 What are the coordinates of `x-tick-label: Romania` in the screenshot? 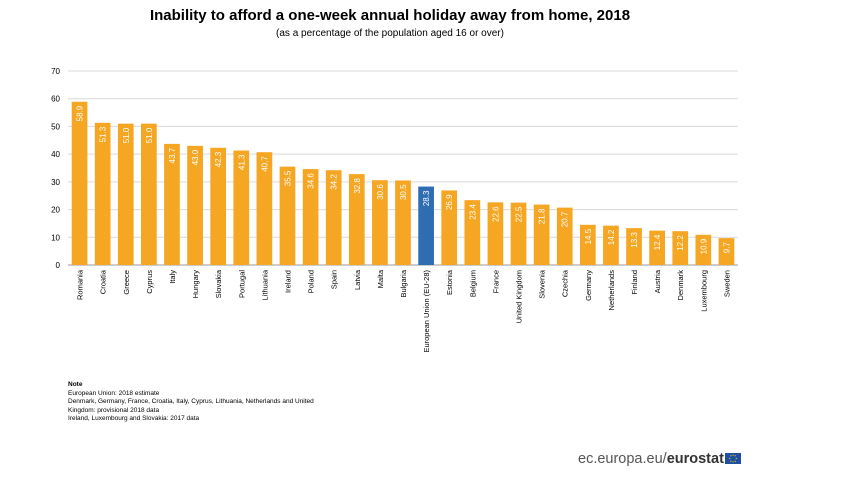 It's located at (80, 284).